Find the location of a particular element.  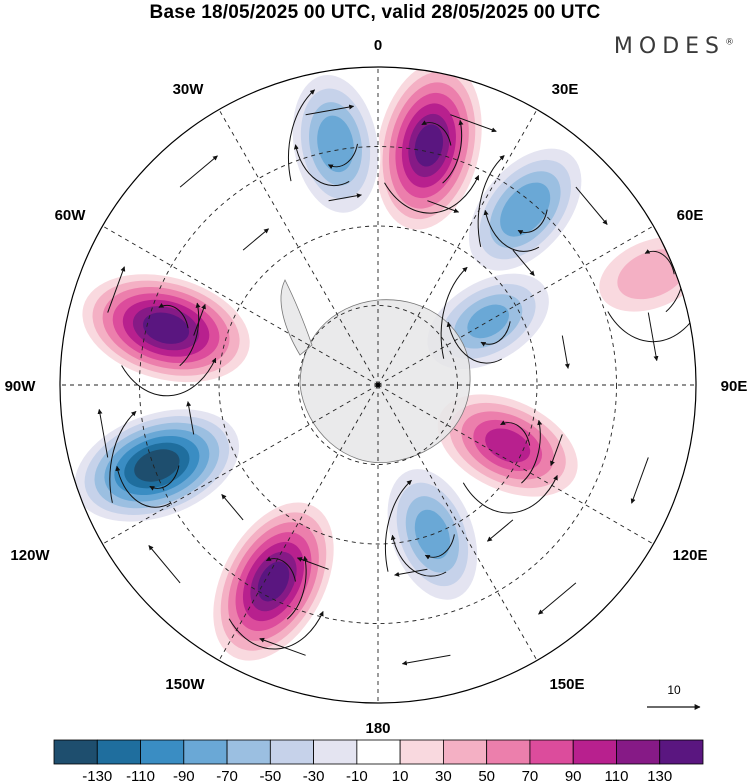

colorbar: -130 -110 -90 -70 -50 -30 -10 10 30 50 70 90 110 130 is located at coordinates (378, 761).